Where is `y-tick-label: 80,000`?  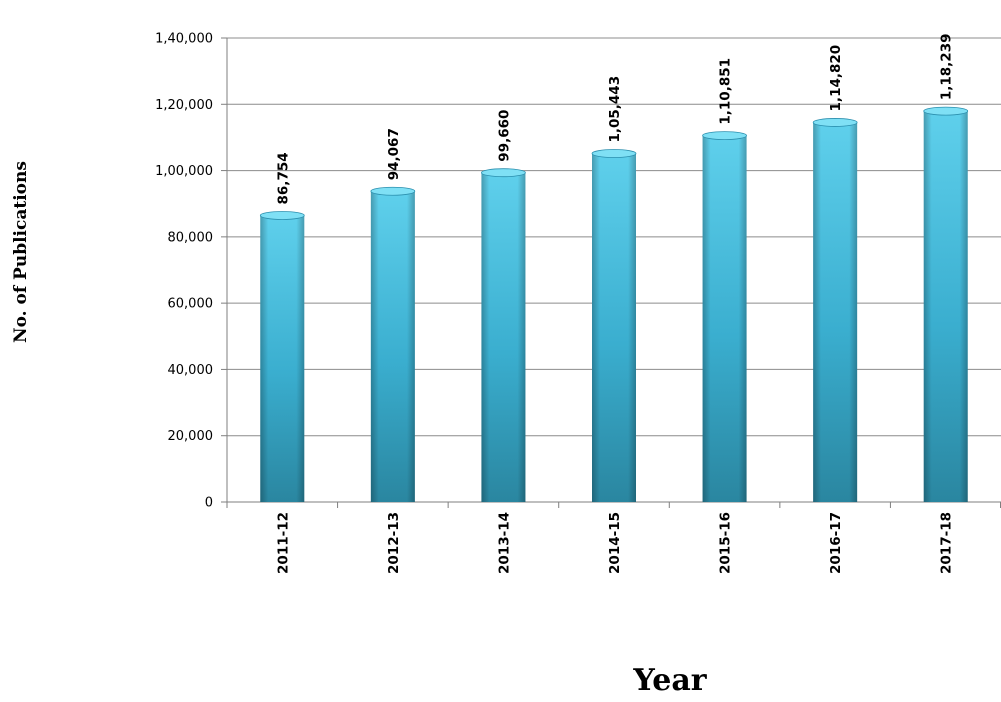 y-tick-label: 80,000 is located at coordinates (191, 237).